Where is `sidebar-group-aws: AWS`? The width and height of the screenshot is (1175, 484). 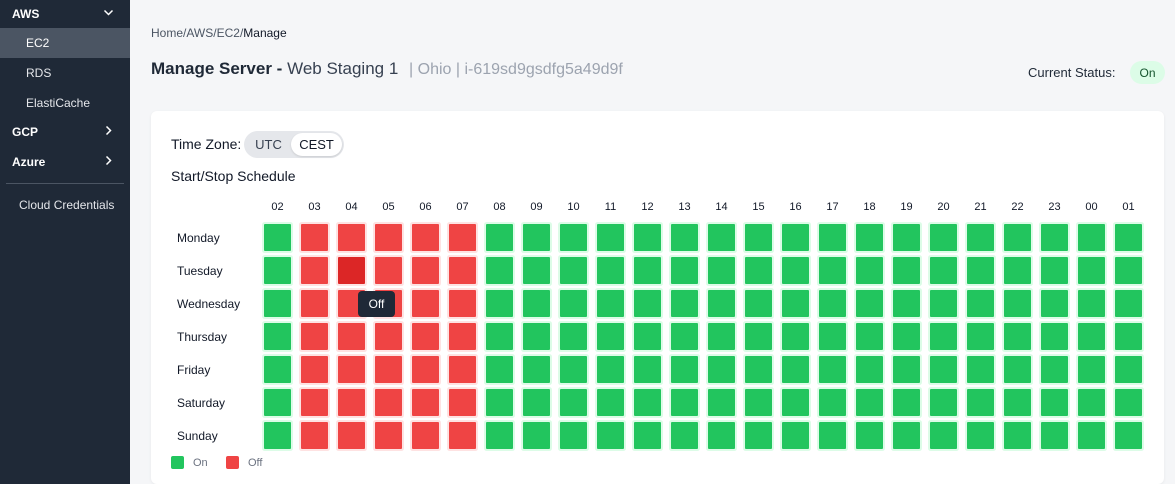 sidebar-group-aws: AWS is located at coordinates (65, 14).